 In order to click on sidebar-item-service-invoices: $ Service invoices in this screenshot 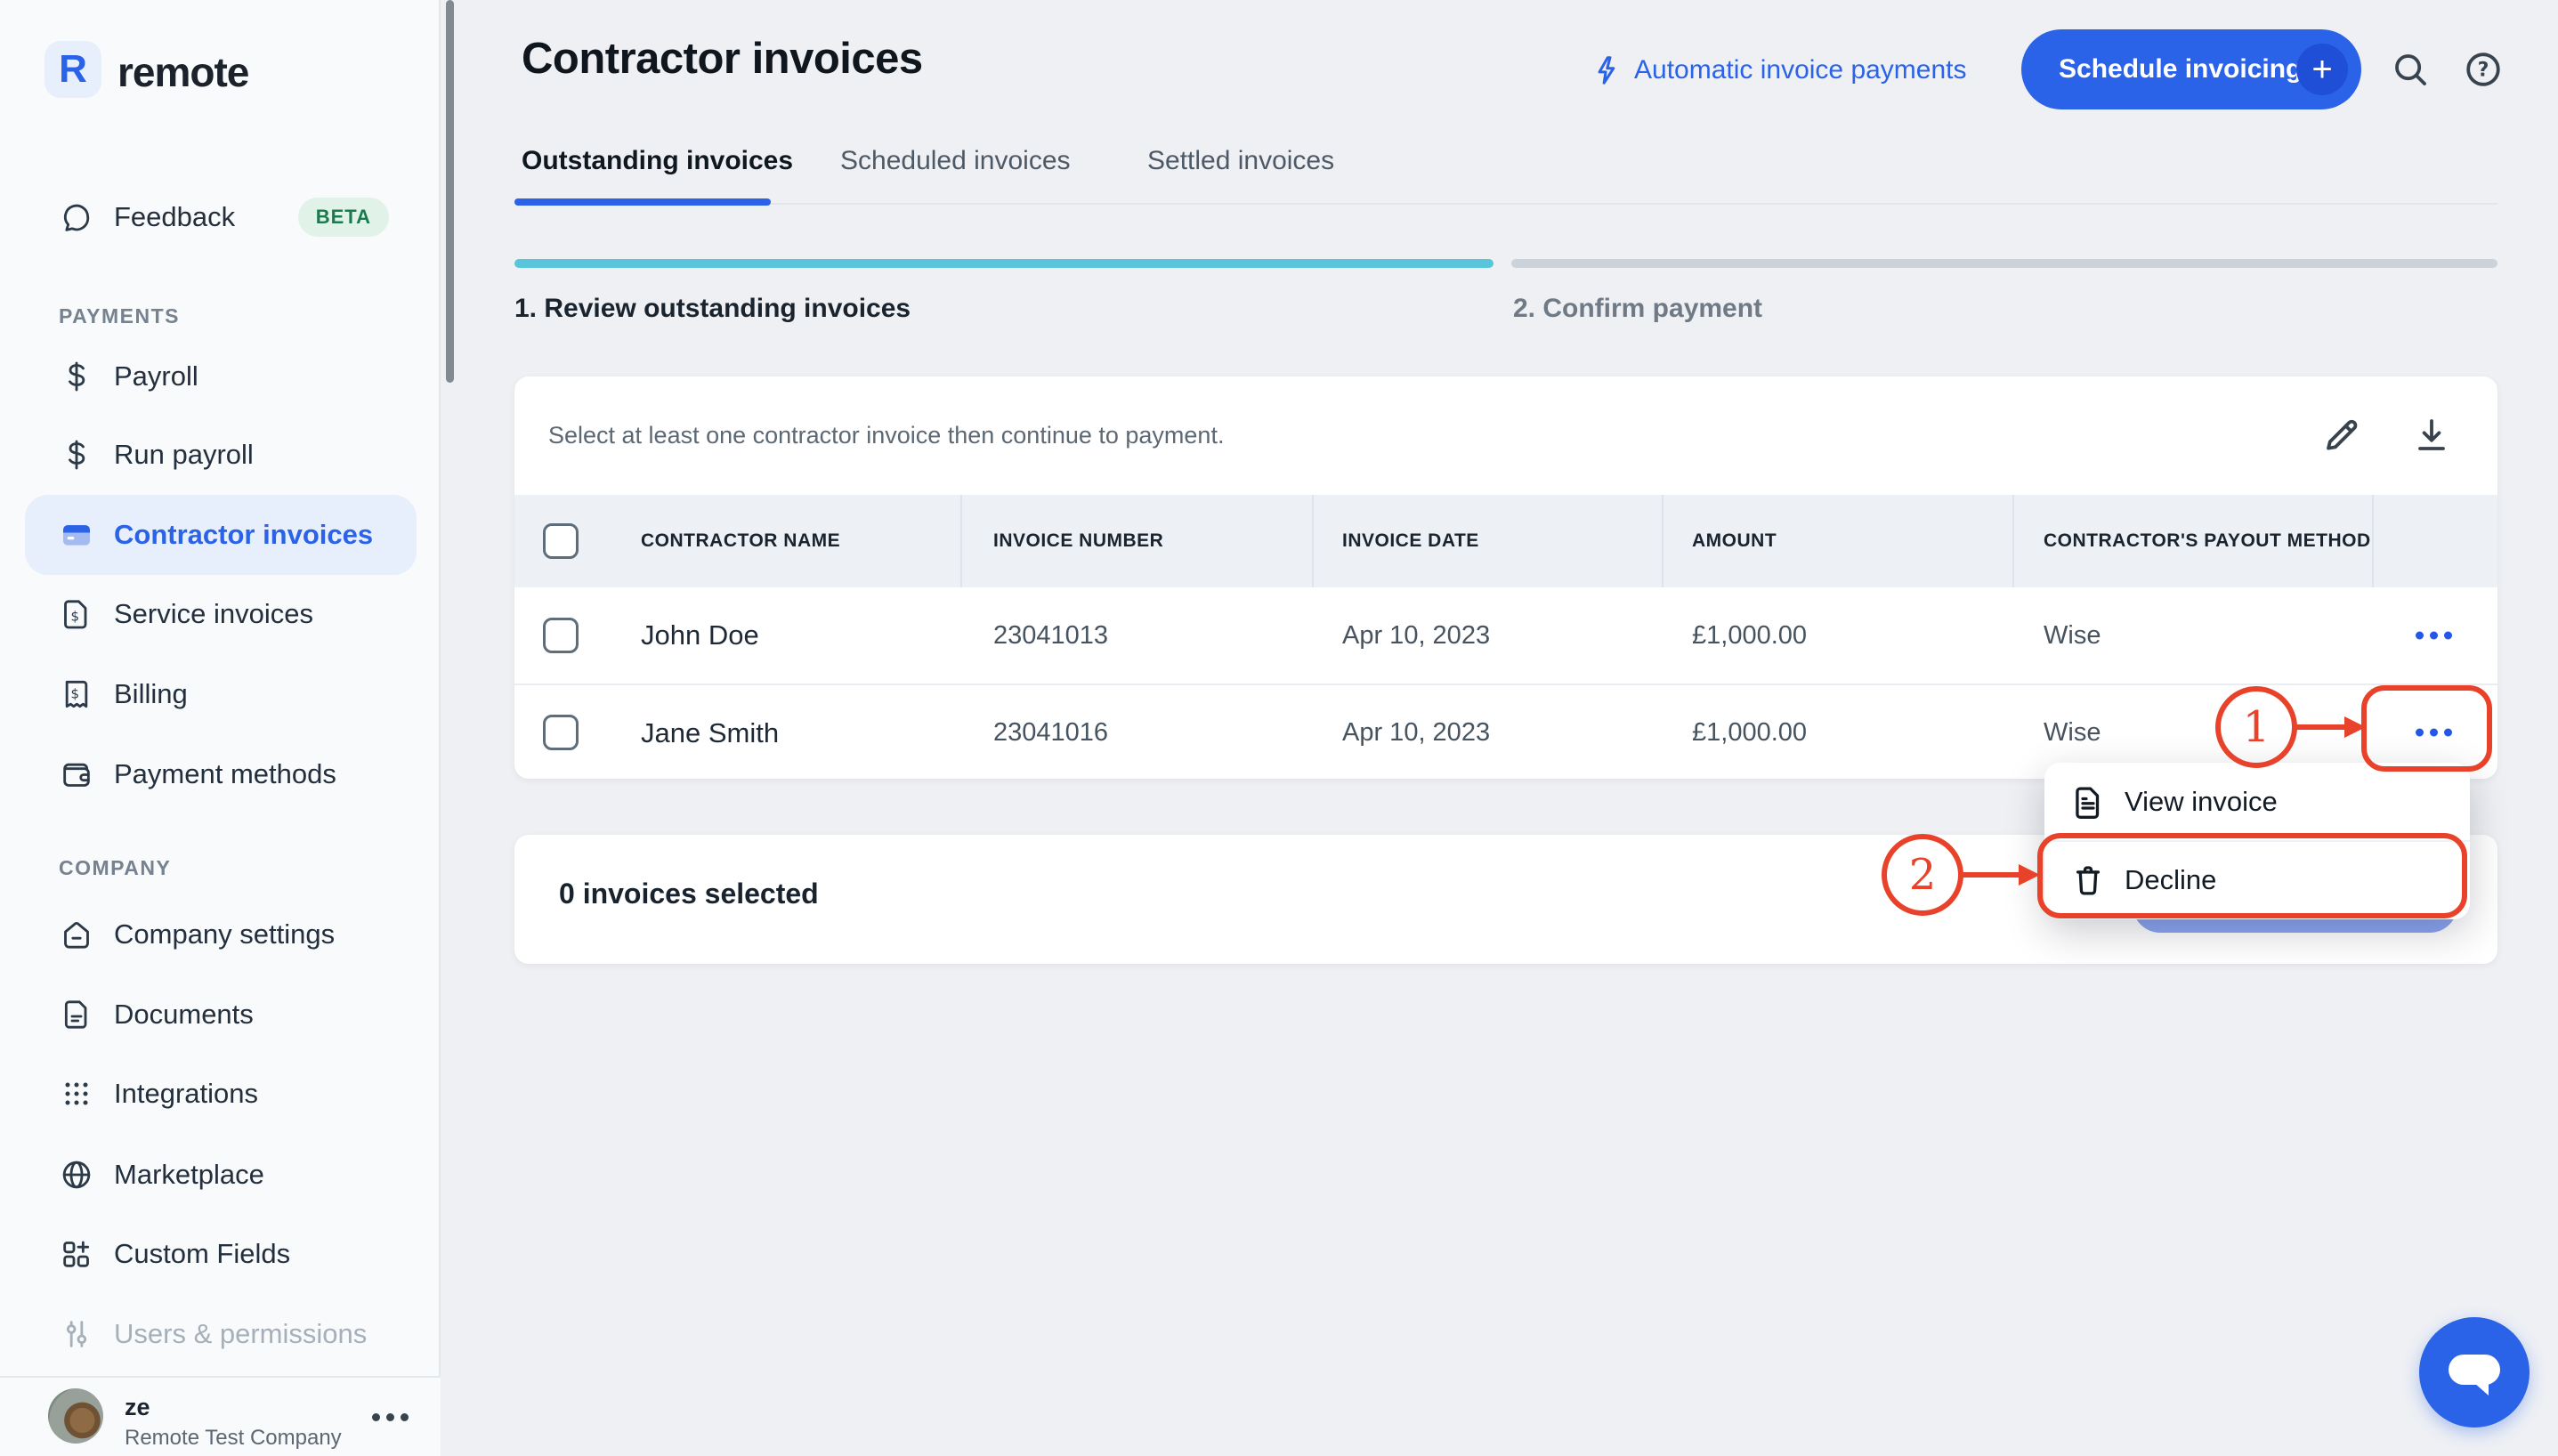, I will do `click(220, 614)`.